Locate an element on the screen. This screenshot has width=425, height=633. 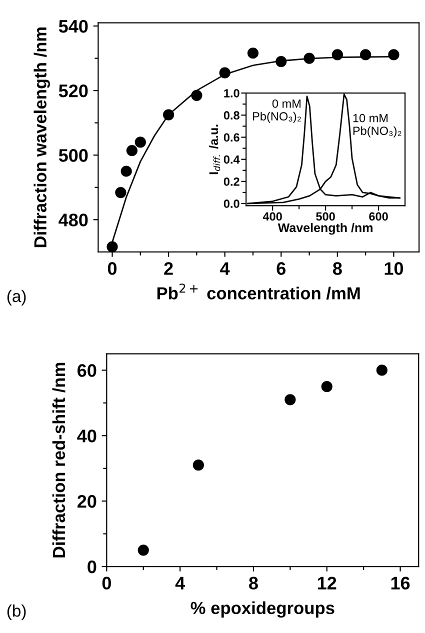
y-axis-title: Diffraction wavelength /nm is located at coordinates (42, 138).